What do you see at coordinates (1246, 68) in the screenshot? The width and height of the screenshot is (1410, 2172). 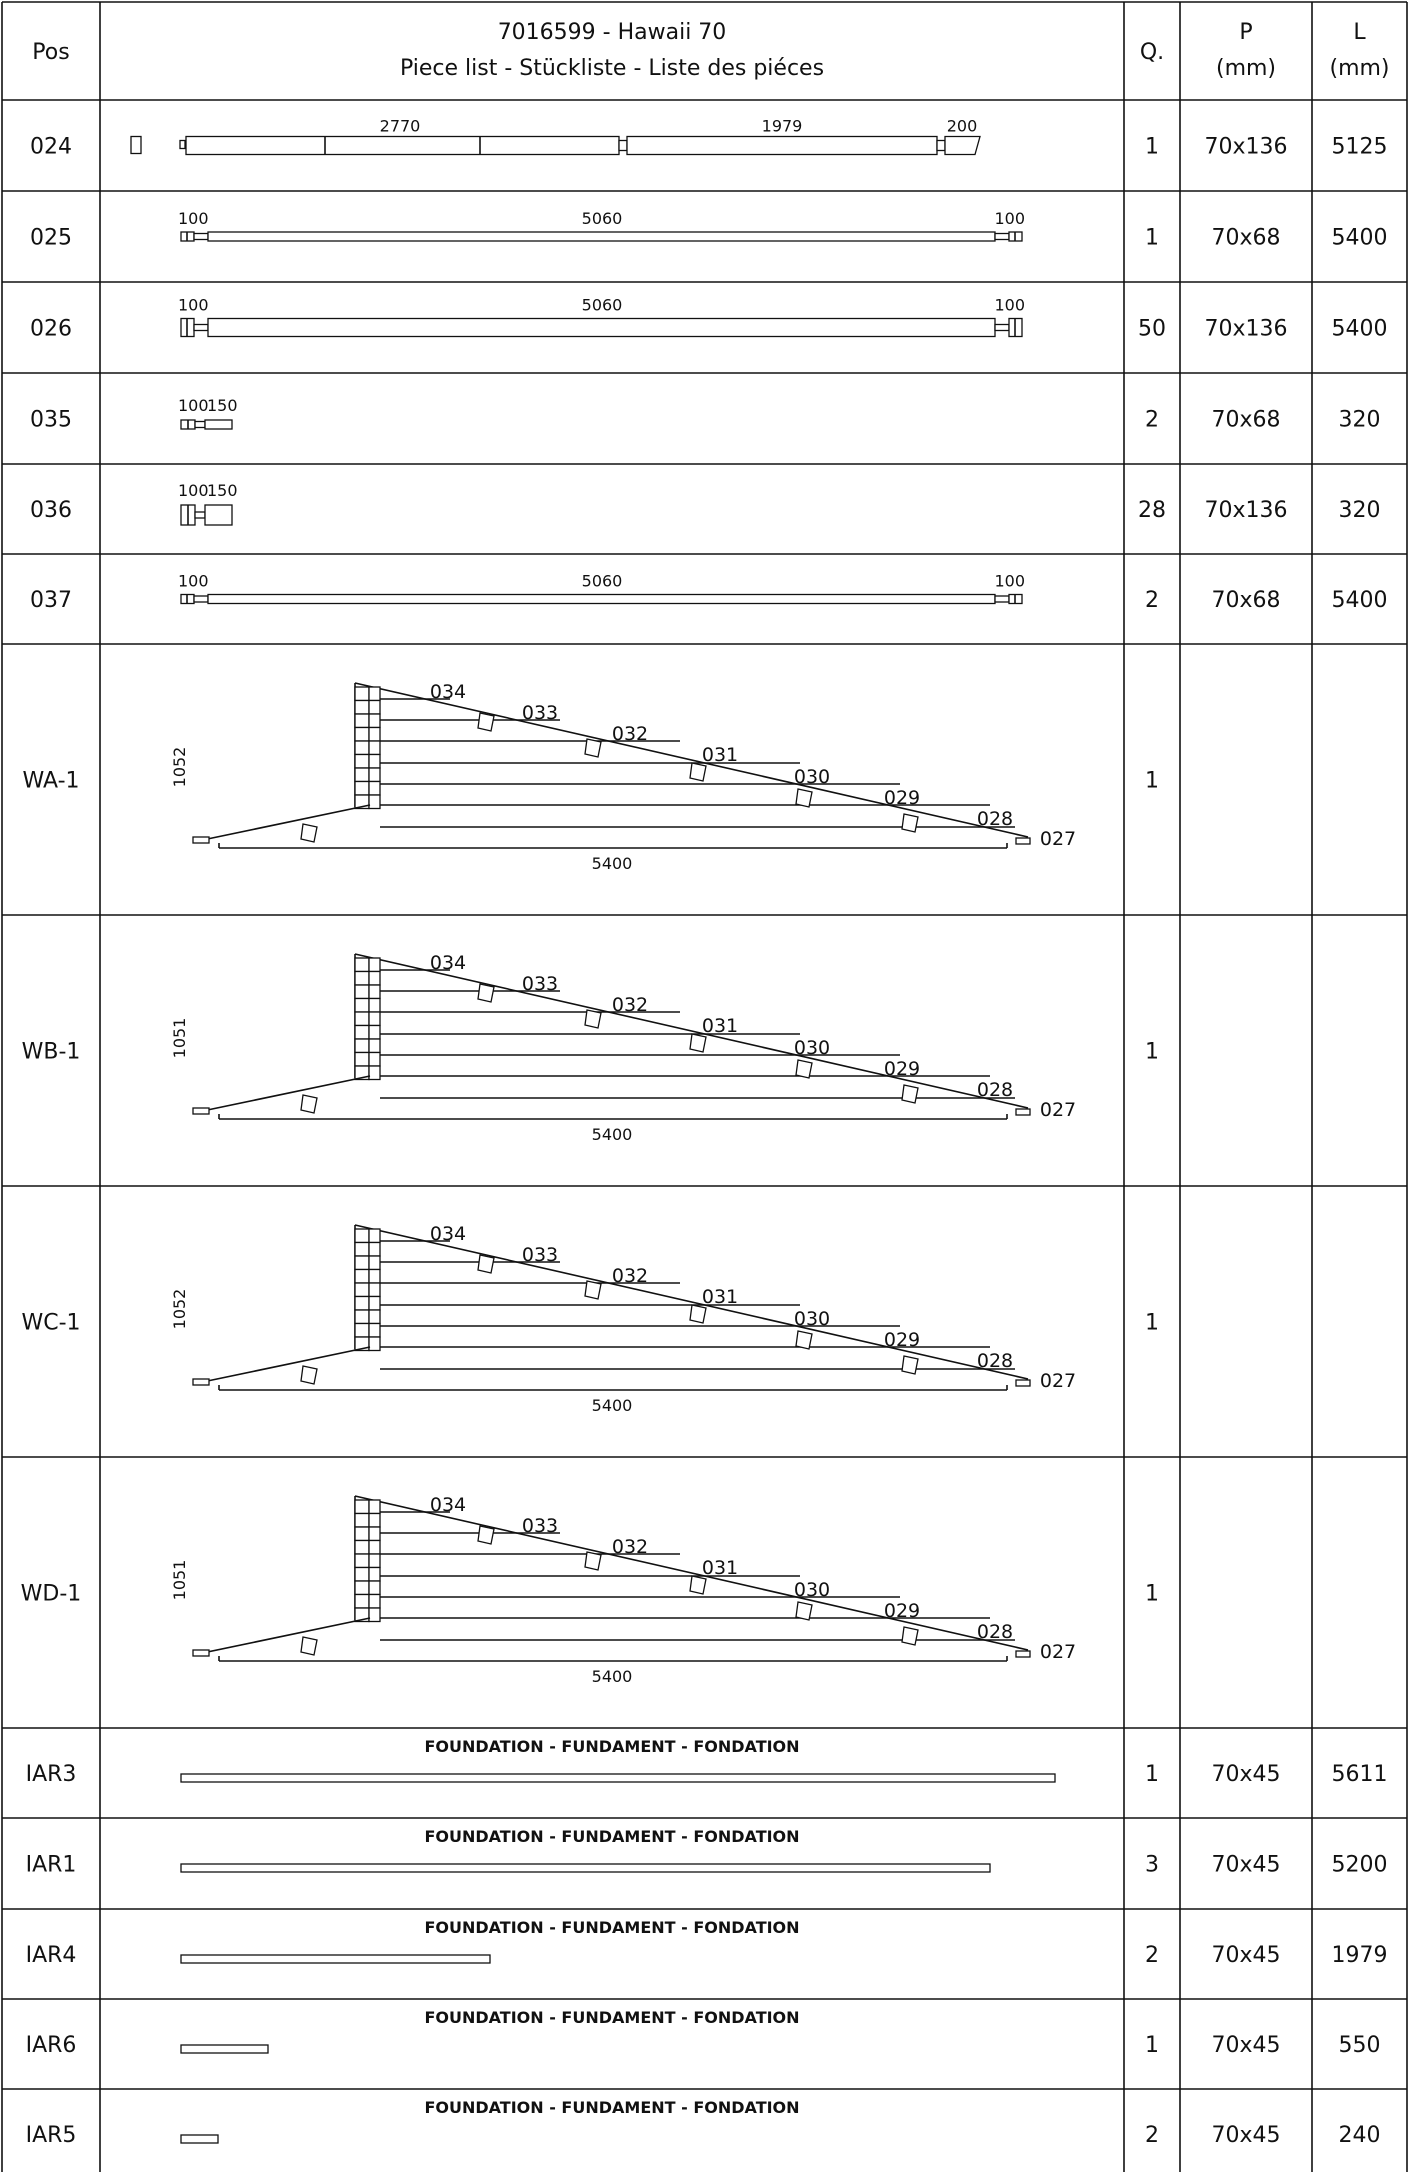 I see `header-p-unit: (mm)` at bounding box center [1246, 68].